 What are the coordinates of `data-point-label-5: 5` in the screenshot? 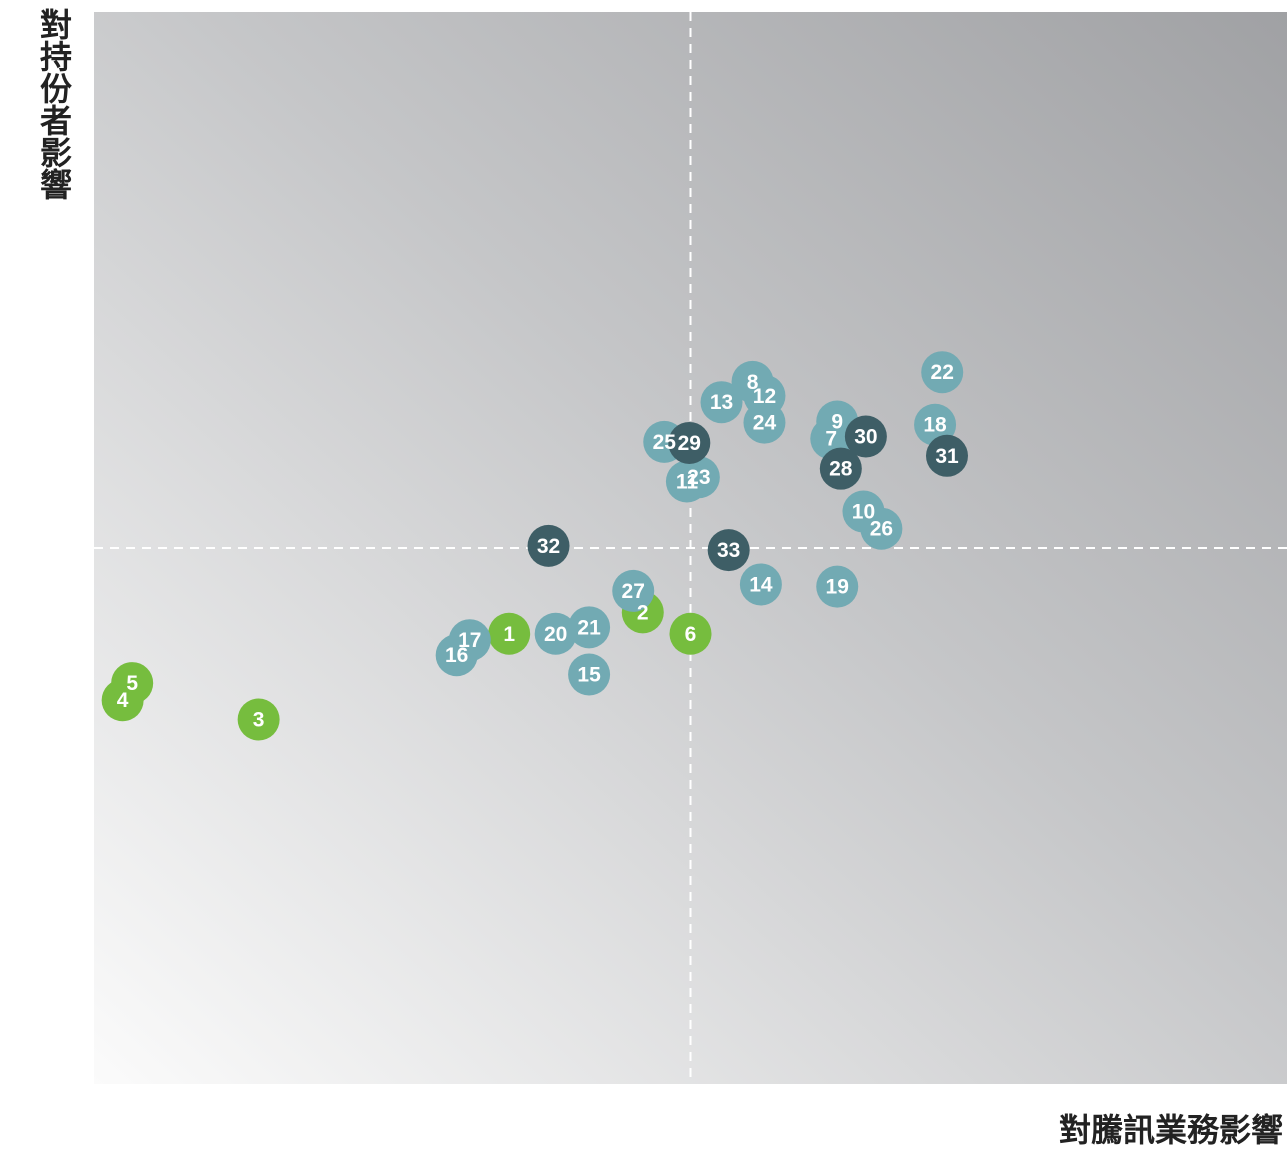 It's located at (132, 683).